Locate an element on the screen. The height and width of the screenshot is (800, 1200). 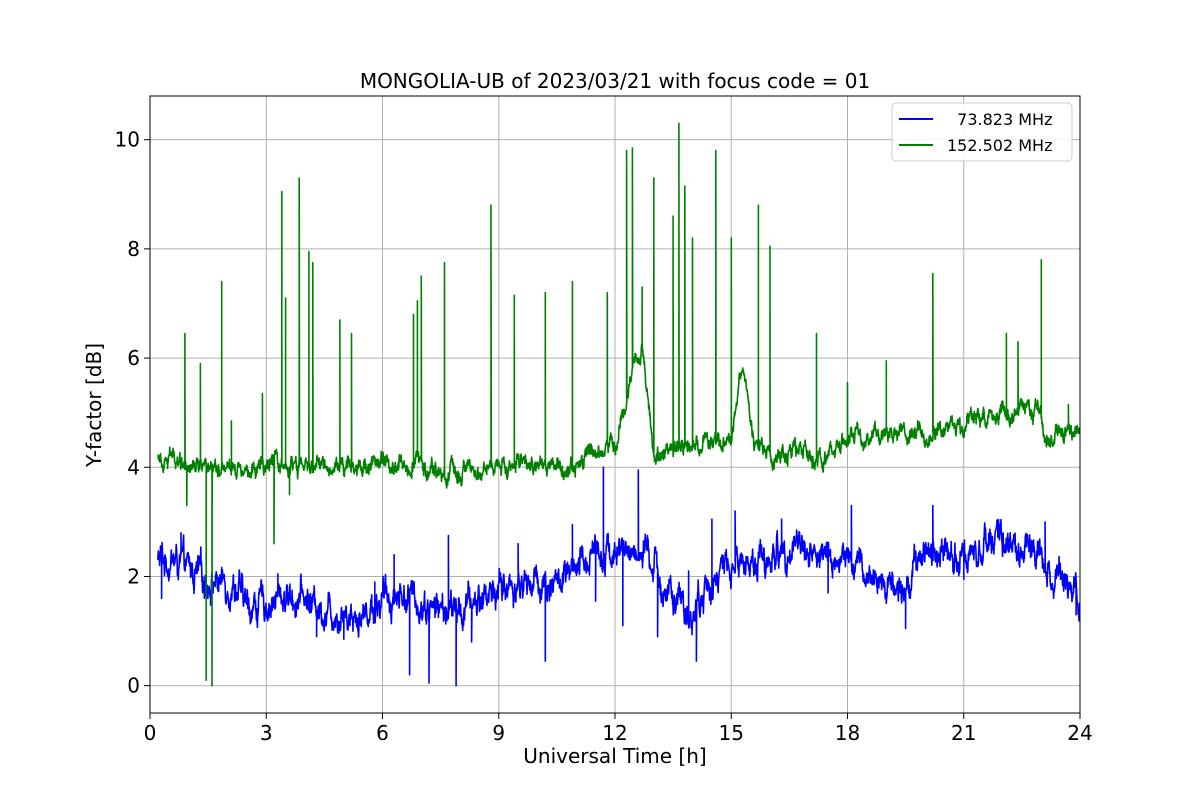
y-tick-label: 10 is located at coordinates (127, 140).